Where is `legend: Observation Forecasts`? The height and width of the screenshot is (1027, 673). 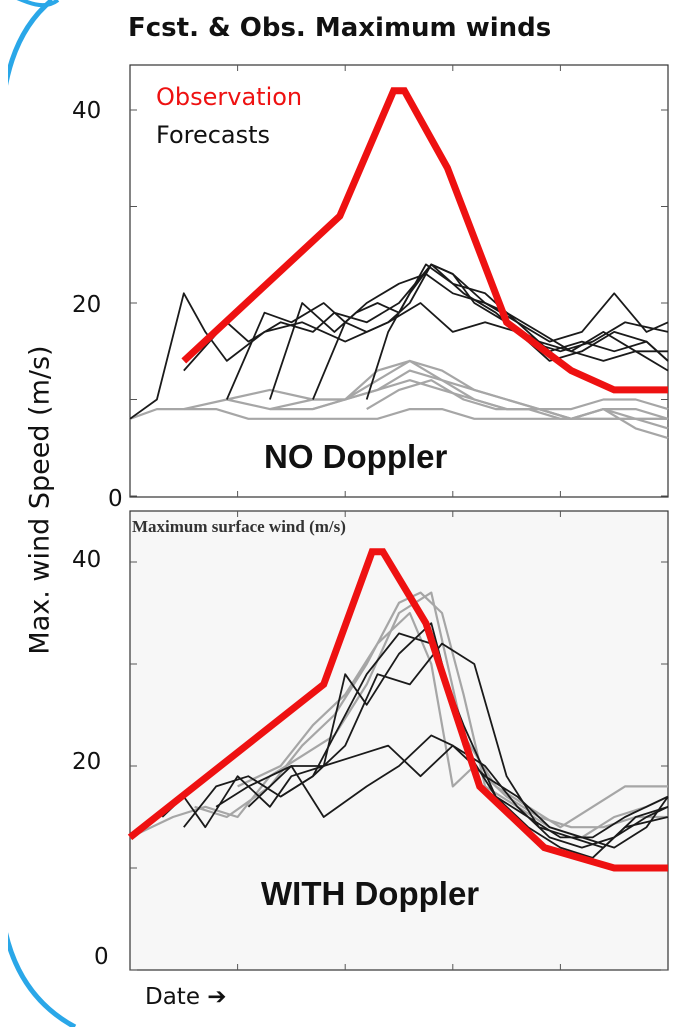 legend: Observation Forecasts is located at coordinates (229, 116).